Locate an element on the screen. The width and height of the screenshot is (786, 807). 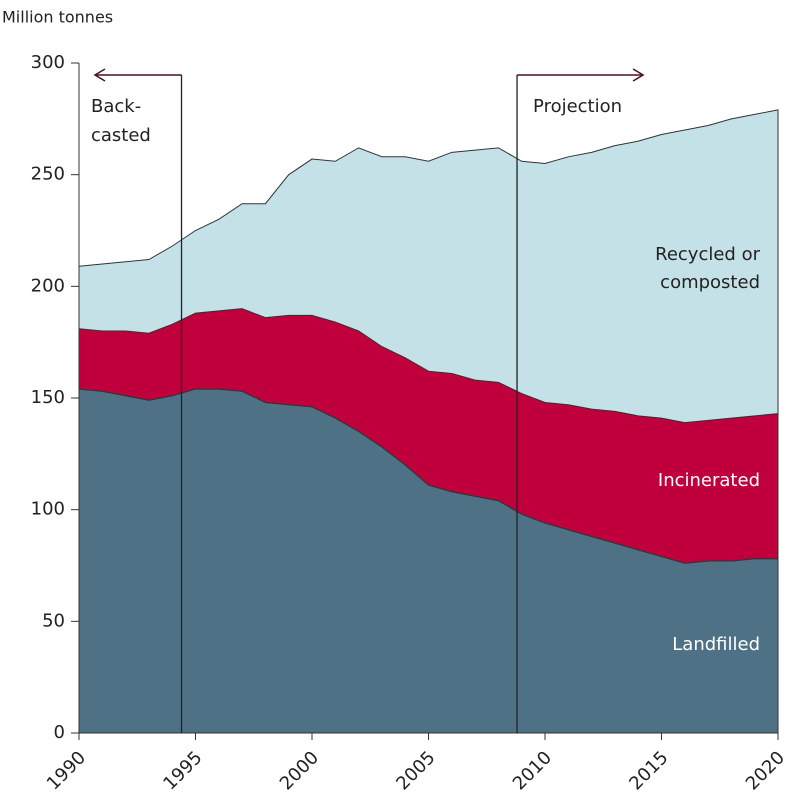
series-label: Recycled or composted is located at coordinates (707, 268).